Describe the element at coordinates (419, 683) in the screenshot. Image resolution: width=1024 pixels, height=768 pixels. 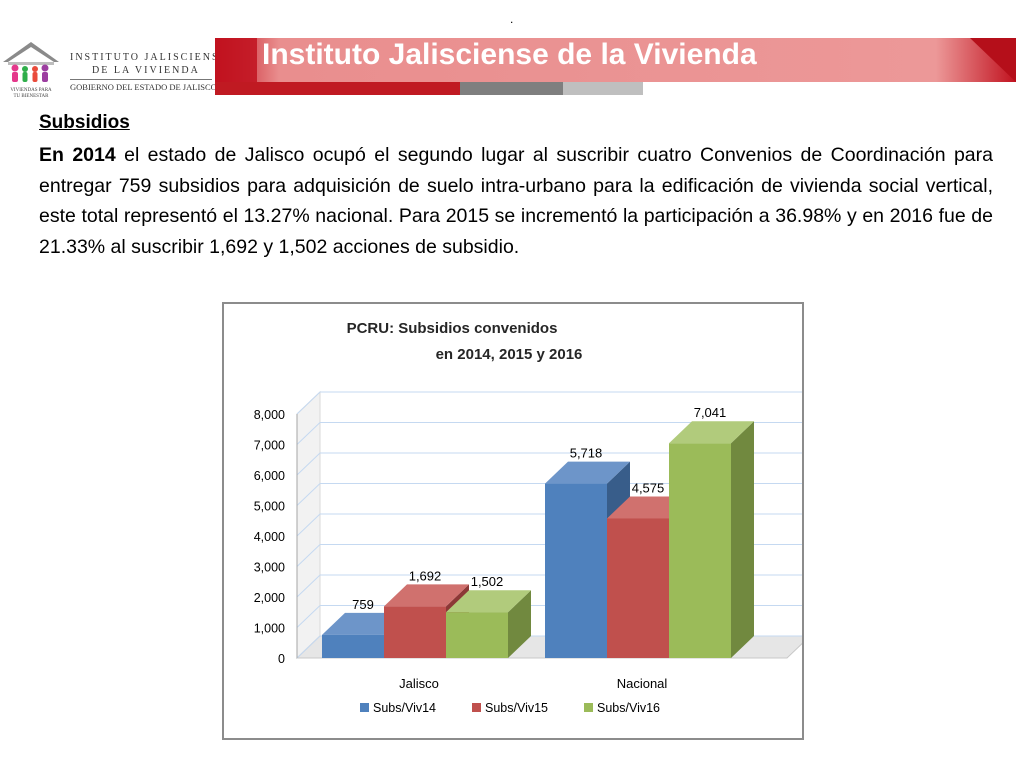
I see `x-category-label: Jalisco` at that location.